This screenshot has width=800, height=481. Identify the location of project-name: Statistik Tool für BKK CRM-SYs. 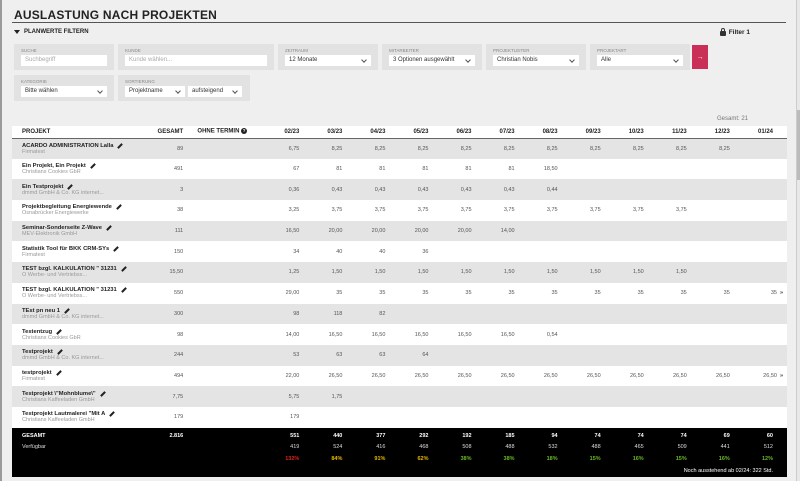
(81, 249).